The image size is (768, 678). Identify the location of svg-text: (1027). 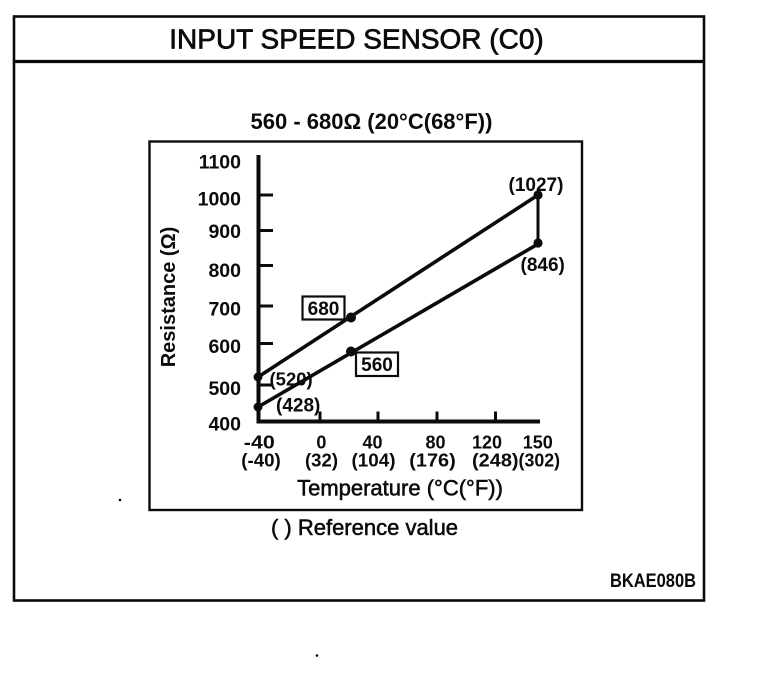
(536, 185).